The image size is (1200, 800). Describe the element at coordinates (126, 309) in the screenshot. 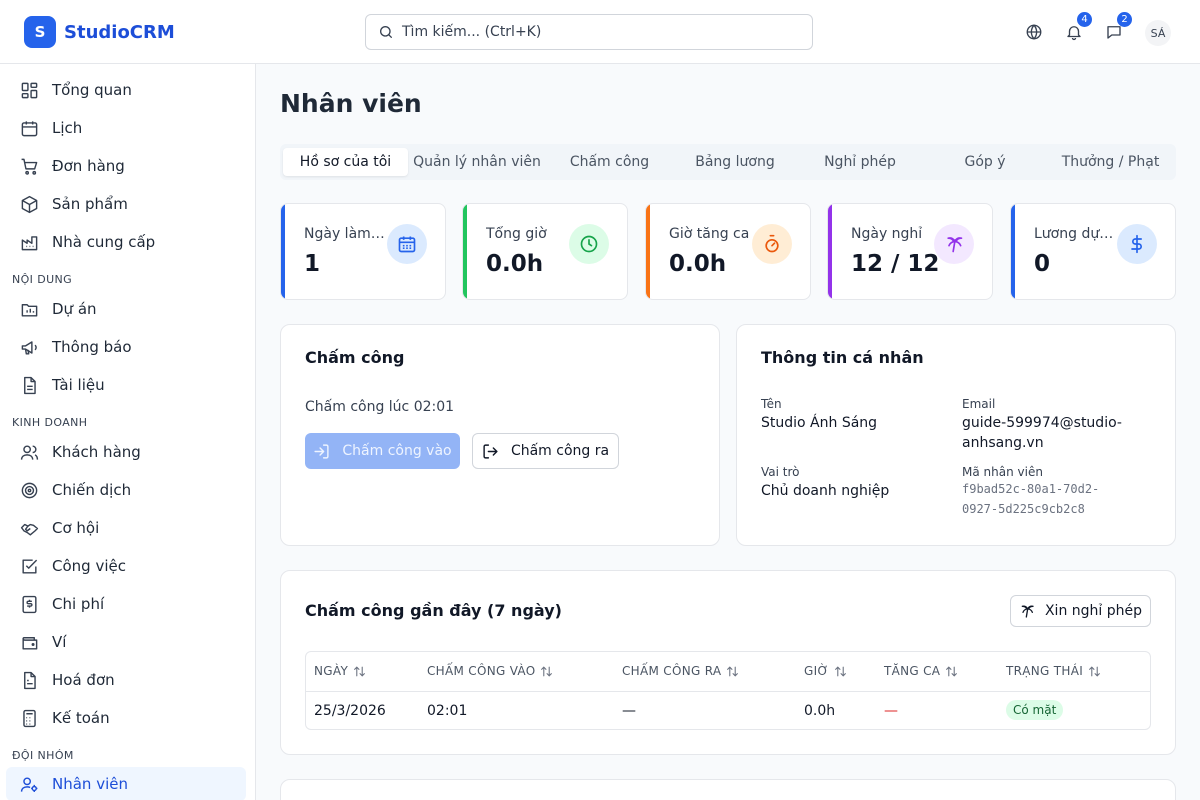

I see `sidebar-item-projects: Dự án` at that location.